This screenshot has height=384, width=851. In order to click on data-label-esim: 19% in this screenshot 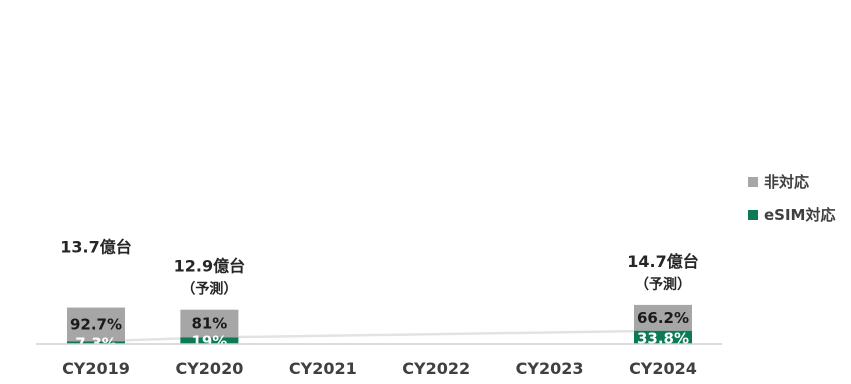, I will do `click(209, 342)`.